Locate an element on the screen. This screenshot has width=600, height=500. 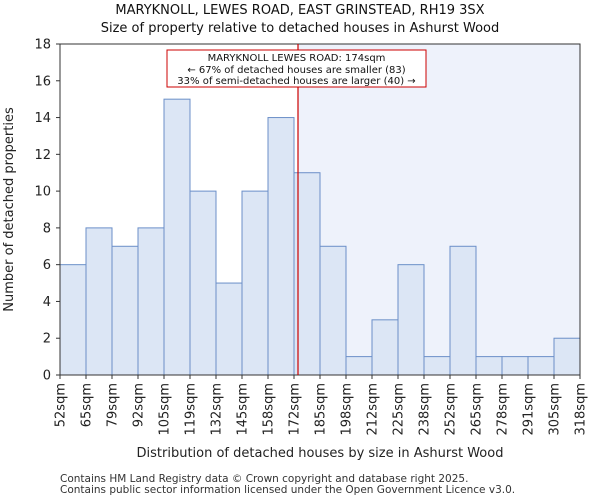
bar-198sqm is located at coordinates (359, 366).